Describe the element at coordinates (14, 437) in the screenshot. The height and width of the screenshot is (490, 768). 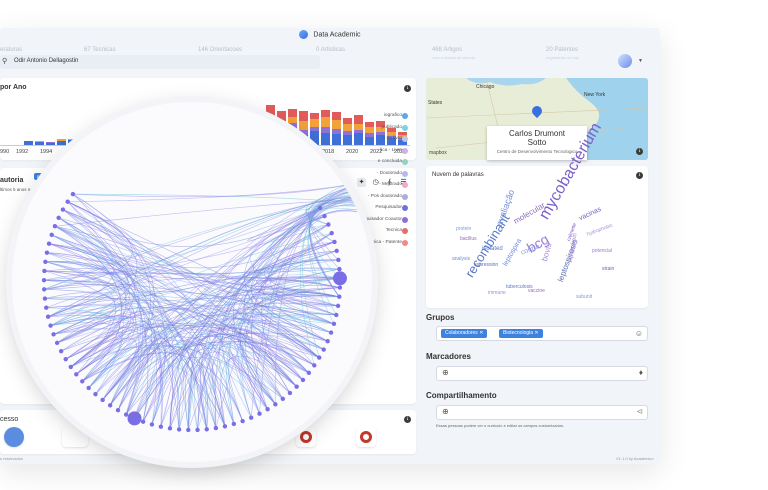
I see `lattes-logo` at that location.